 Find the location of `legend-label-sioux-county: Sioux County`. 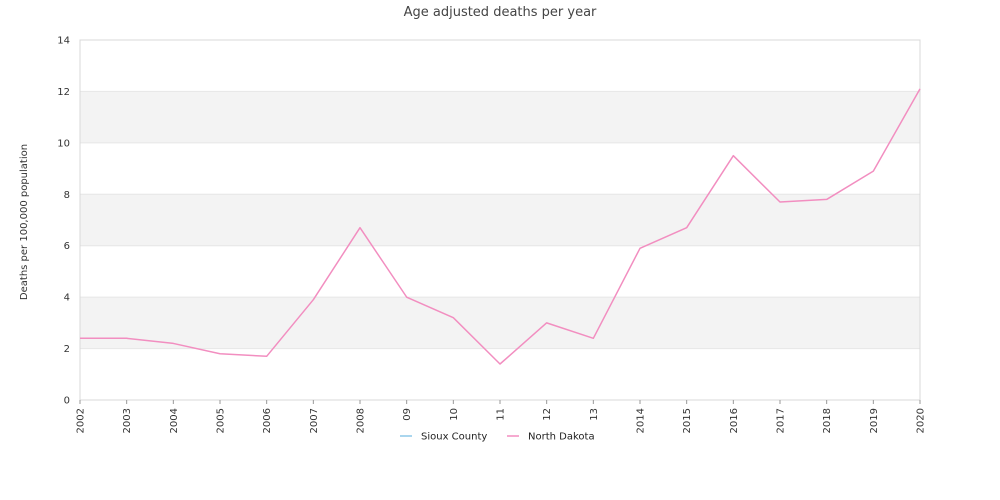

legend-label-sioux-county: Sioux County is located at coordinates (454, 437).